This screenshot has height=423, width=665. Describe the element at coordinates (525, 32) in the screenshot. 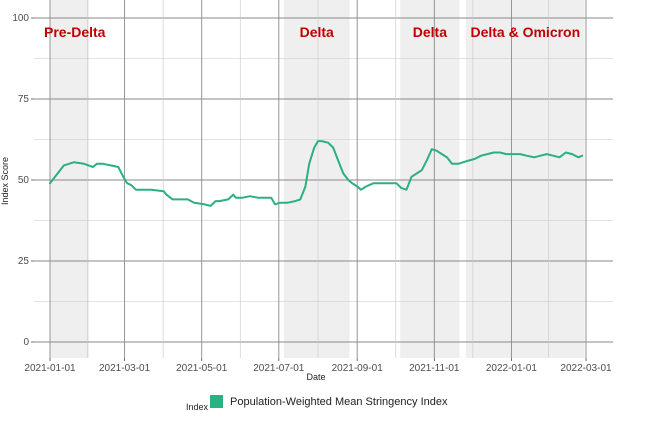

I see `period-label-3: Delta & Omicron` at that location.